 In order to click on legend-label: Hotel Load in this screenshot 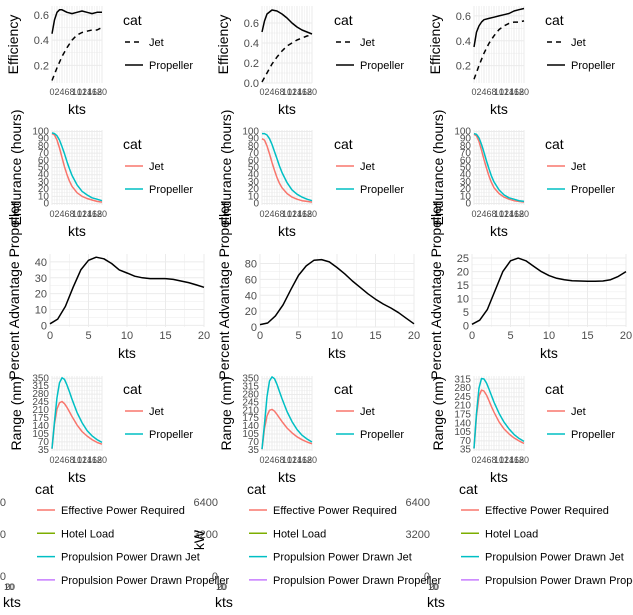, I will do `click(87, 534)`.